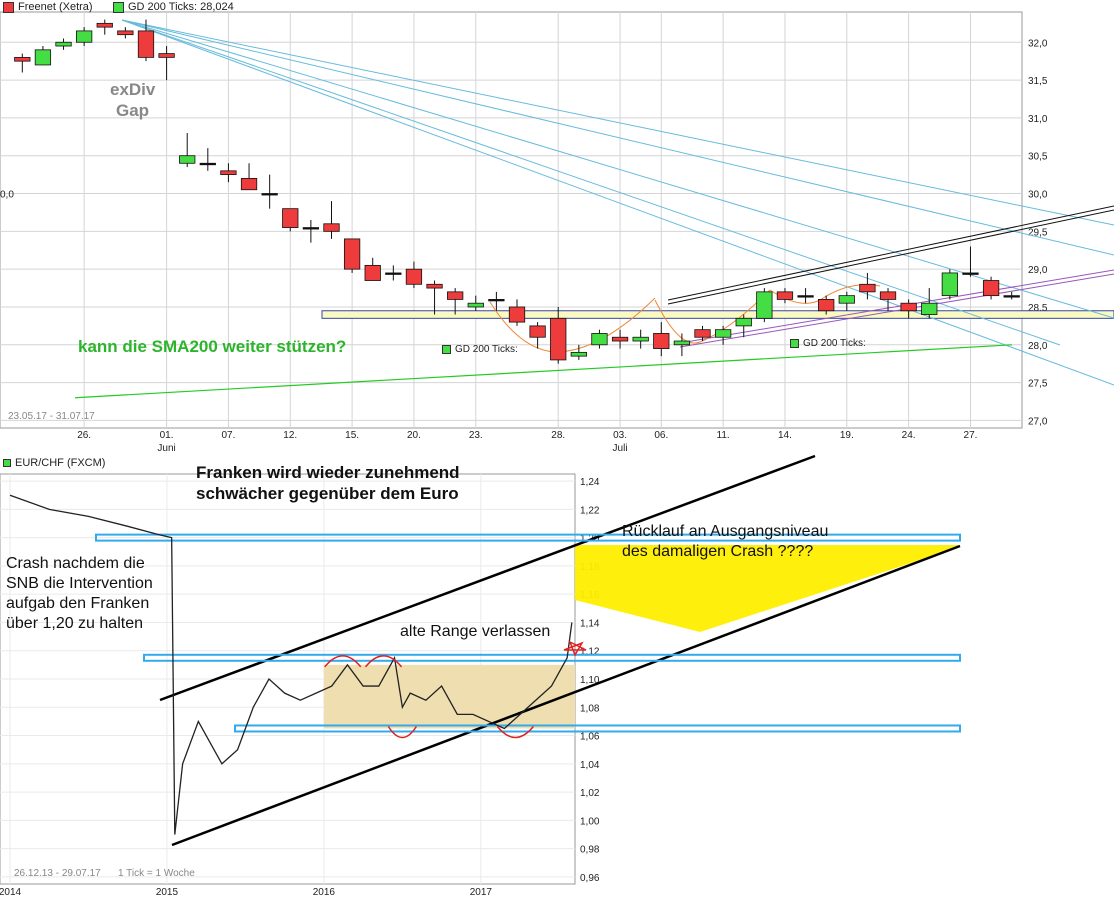 Image resolution: width=1114 pixels, height=914 pixels. I want to click on top-x-tick-label: 15., so click(352, 435).